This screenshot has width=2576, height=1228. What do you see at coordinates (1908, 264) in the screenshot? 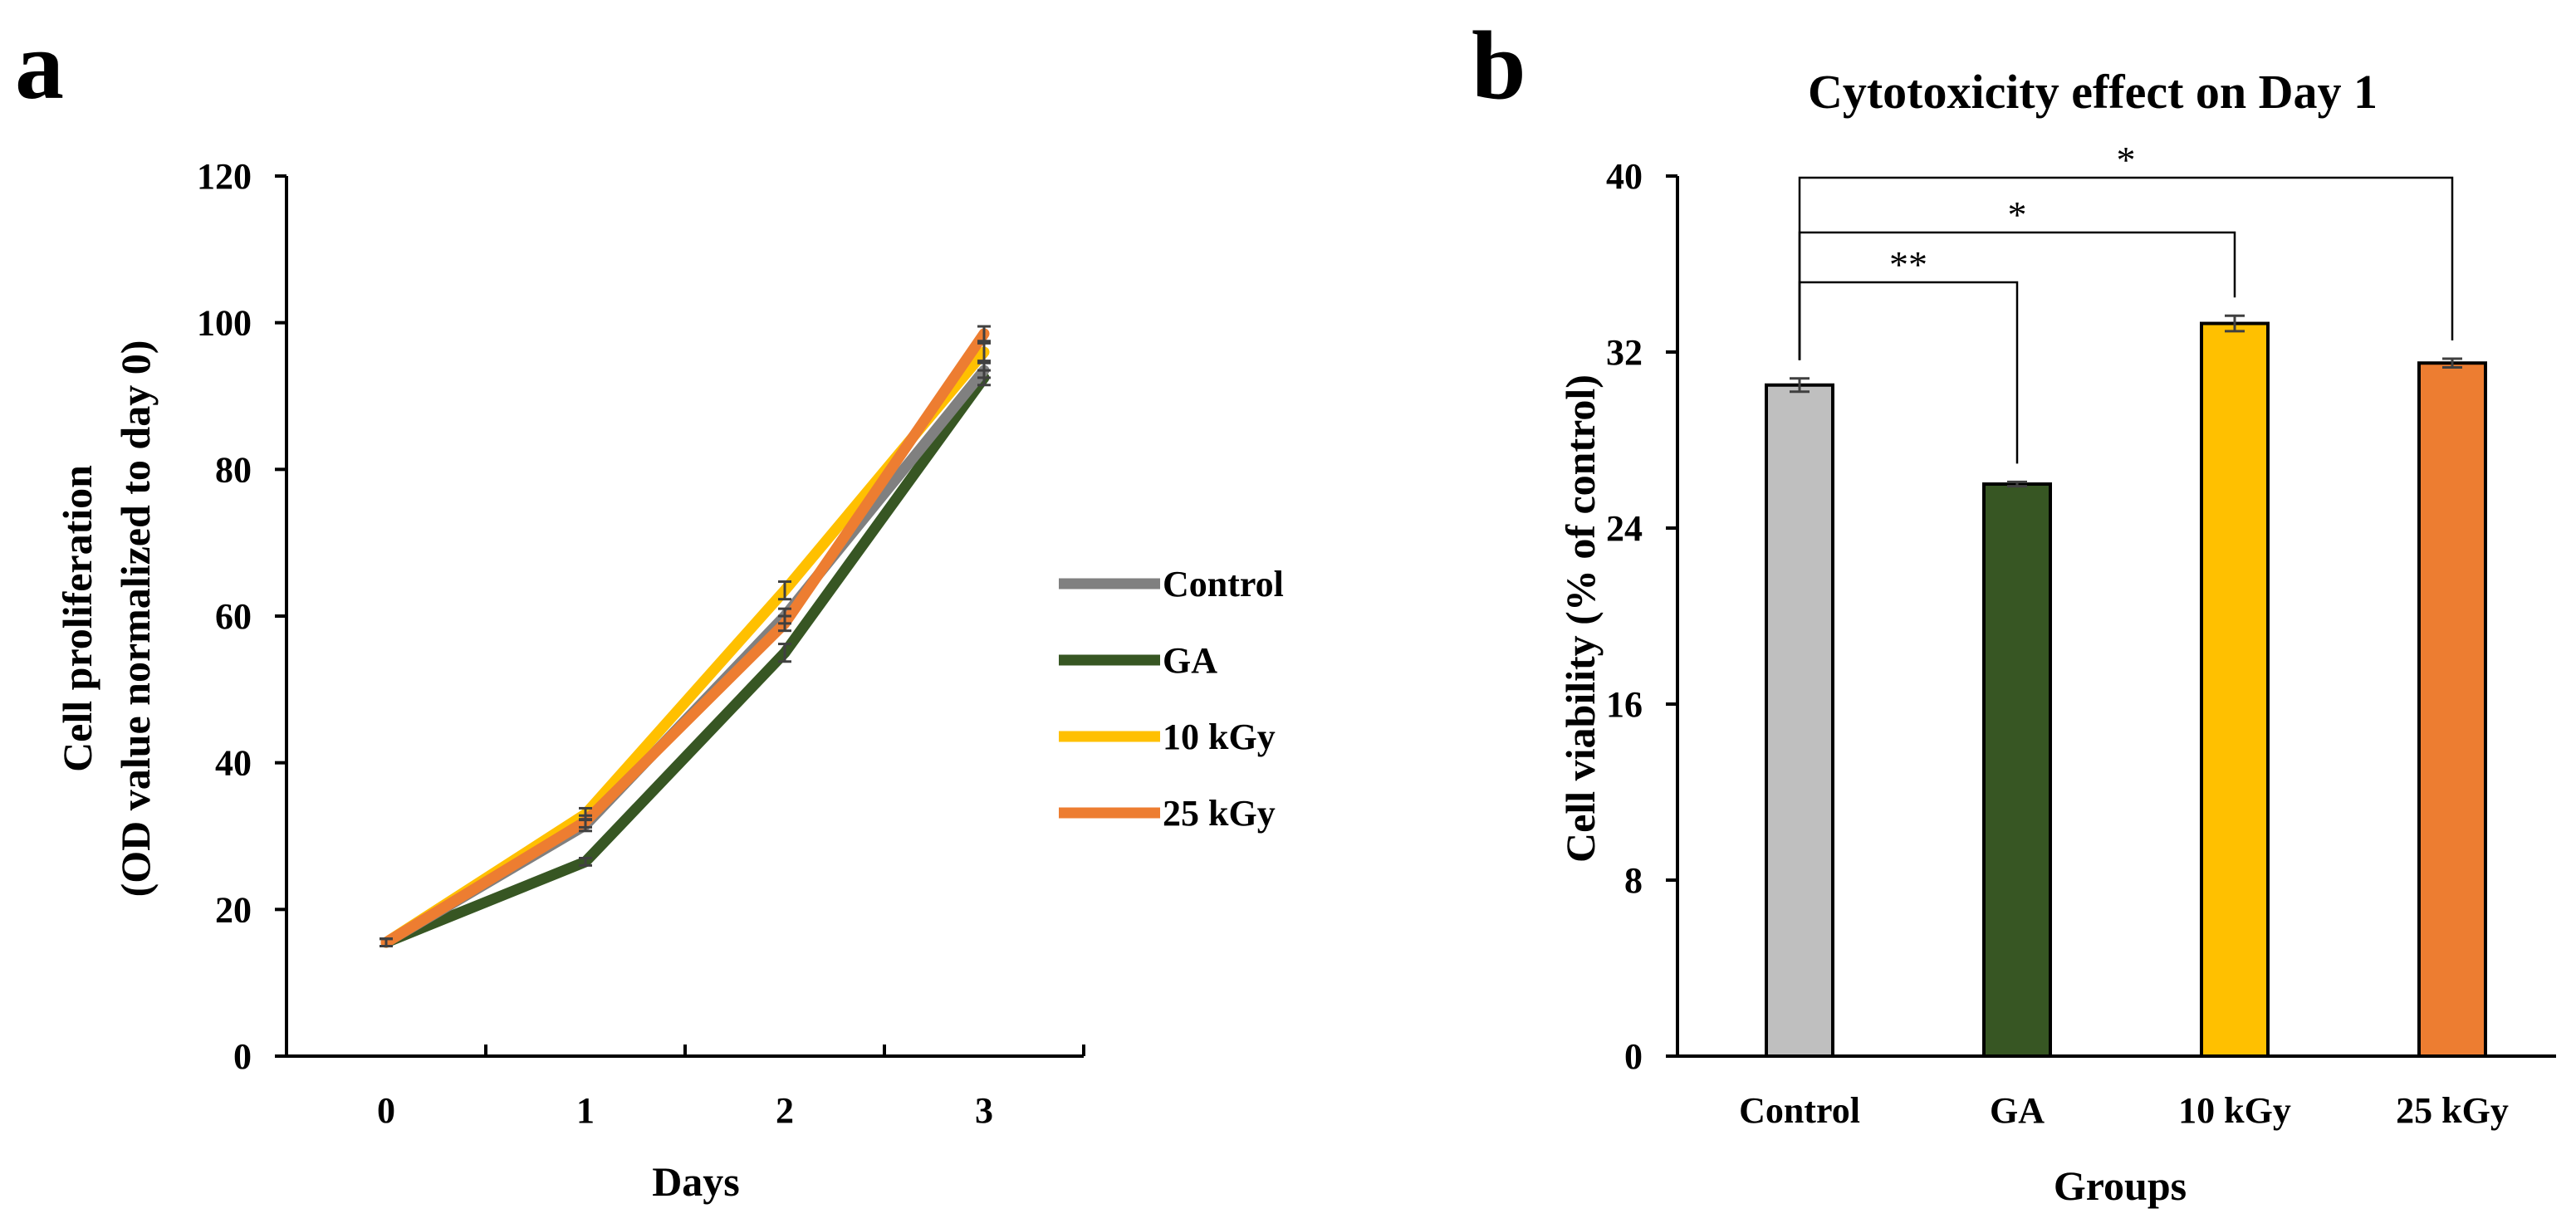
I see `significance-label: **` at bounding box center [1908, 264].